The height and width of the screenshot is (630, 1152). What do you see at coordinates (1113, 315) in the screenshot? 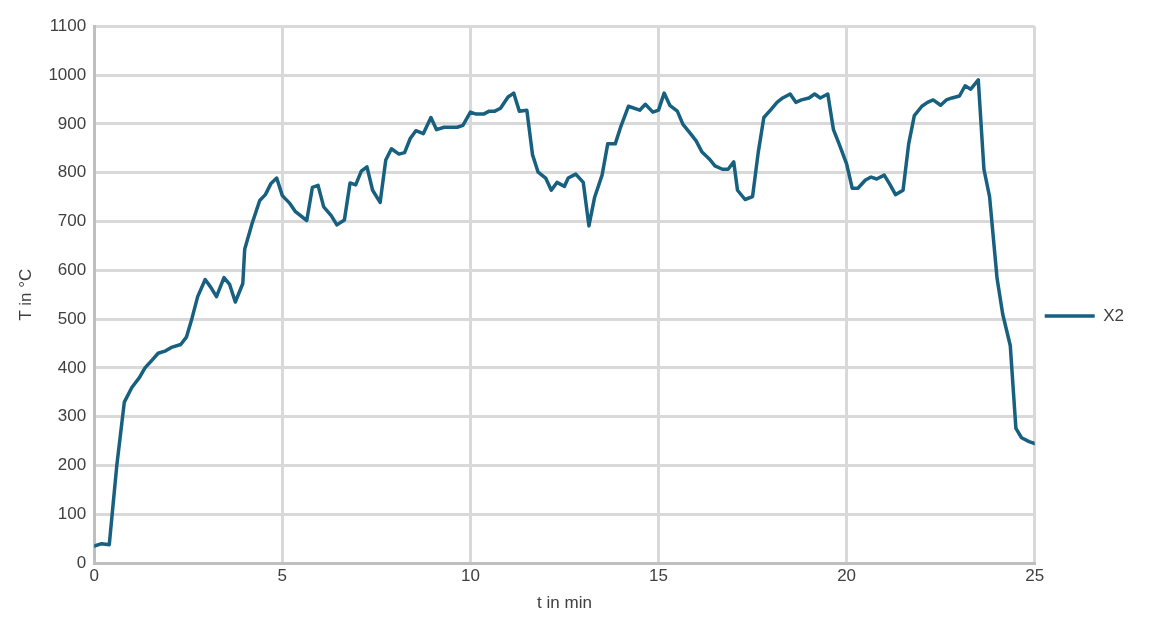
I see `legend-label: X2` at bounding box center [1113, 315].